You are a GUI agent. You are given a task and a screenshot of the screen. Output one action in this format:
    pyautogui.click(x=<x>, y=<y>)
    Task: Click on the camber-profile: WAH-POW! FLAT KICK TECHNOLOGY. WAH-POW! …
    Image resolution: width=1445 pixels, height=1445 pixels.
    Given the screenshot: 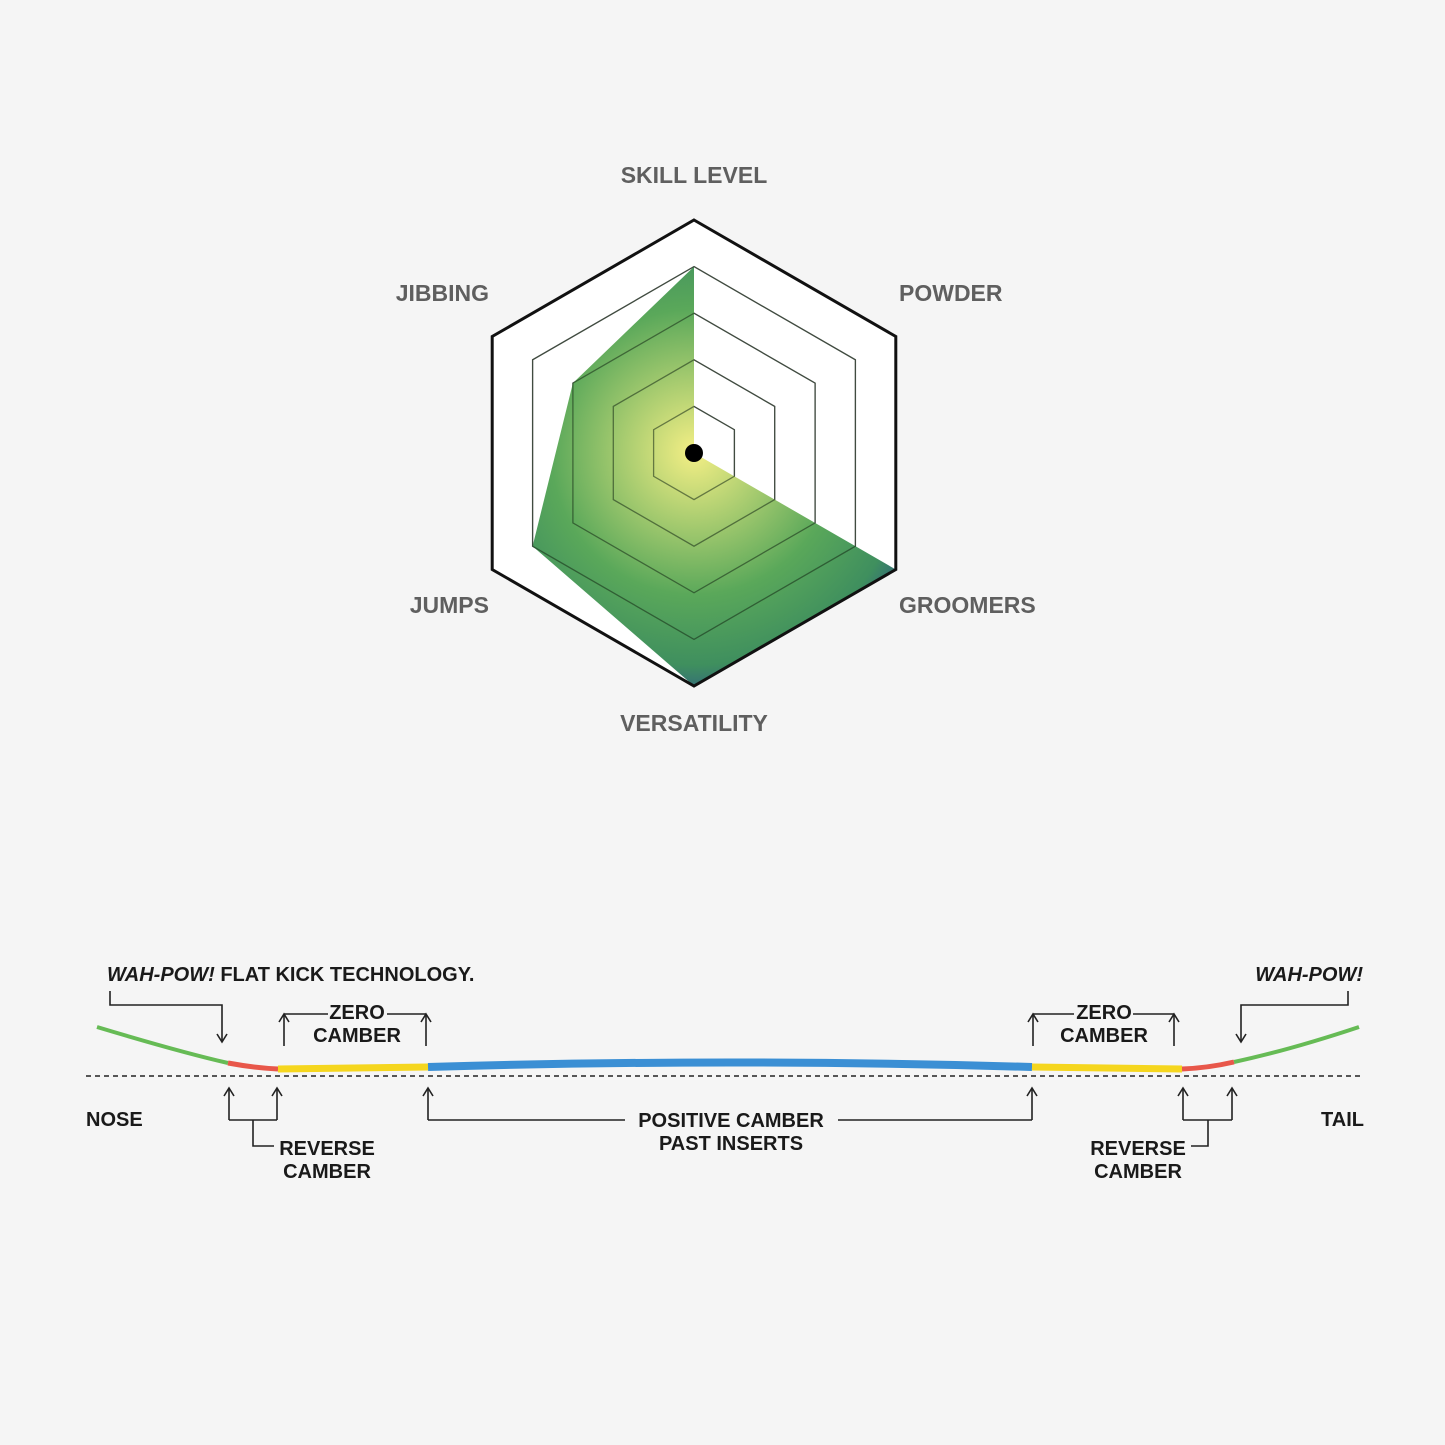 What is the action you would take?
    pyautogui.click(x=725, y=1073)
    